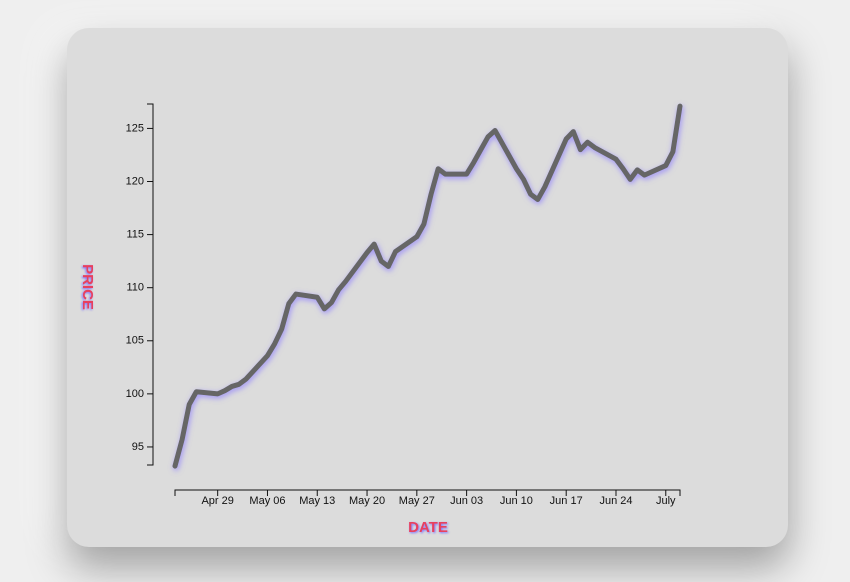 This screenshot has width=850, height=582. Describe the element at coordinates (615, 501) in the screenshot. I see `x-tick-label: Jun 24` at that location.